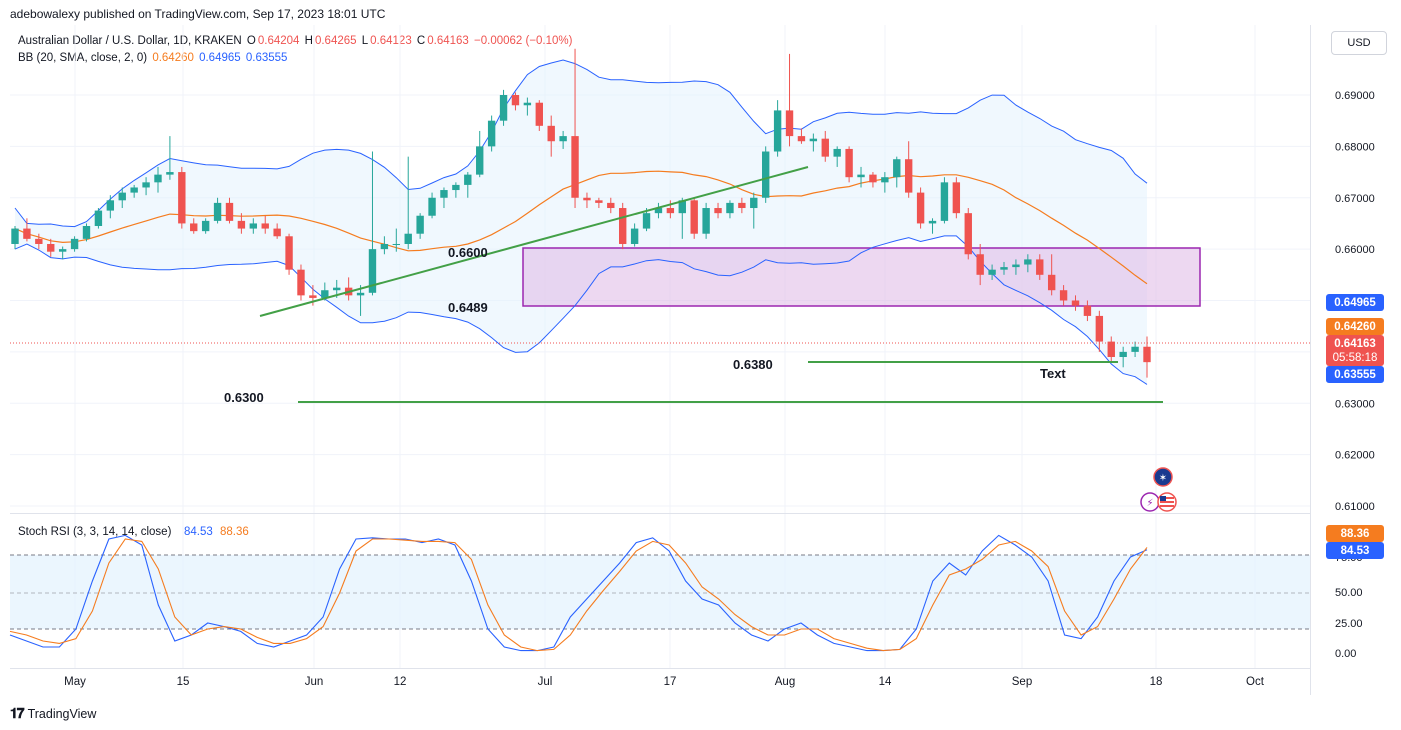 Image resolution: width=1401 pixels, height=730 pixels. I want to click on australia-flag-icon: ✶, so click(1163, 477).